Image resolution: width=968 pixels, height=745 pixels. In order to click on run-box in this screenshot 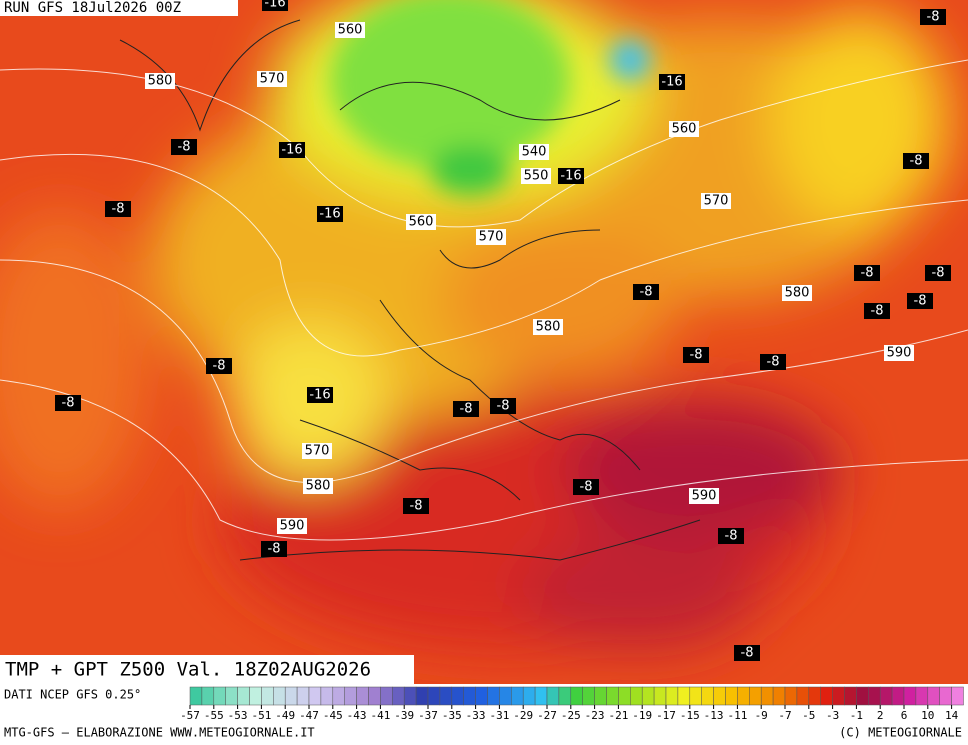, I will do `click(119, 8)`.